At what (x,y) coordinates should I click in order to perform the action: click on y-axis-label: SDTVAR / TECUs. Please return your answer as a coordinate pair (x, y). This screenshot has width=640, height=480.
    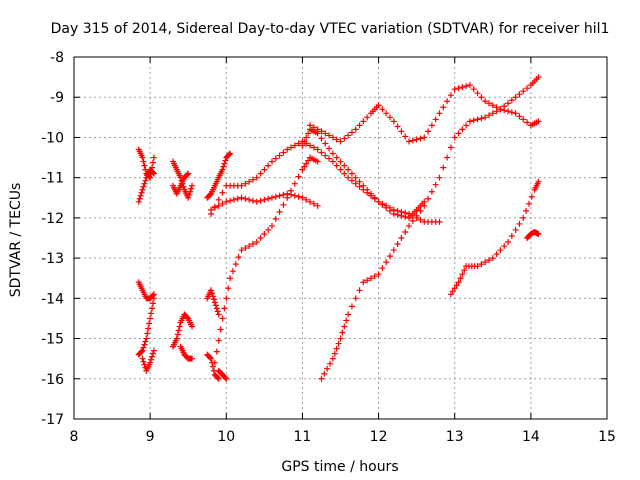
    Looking at the image, I should click on (16, 240).